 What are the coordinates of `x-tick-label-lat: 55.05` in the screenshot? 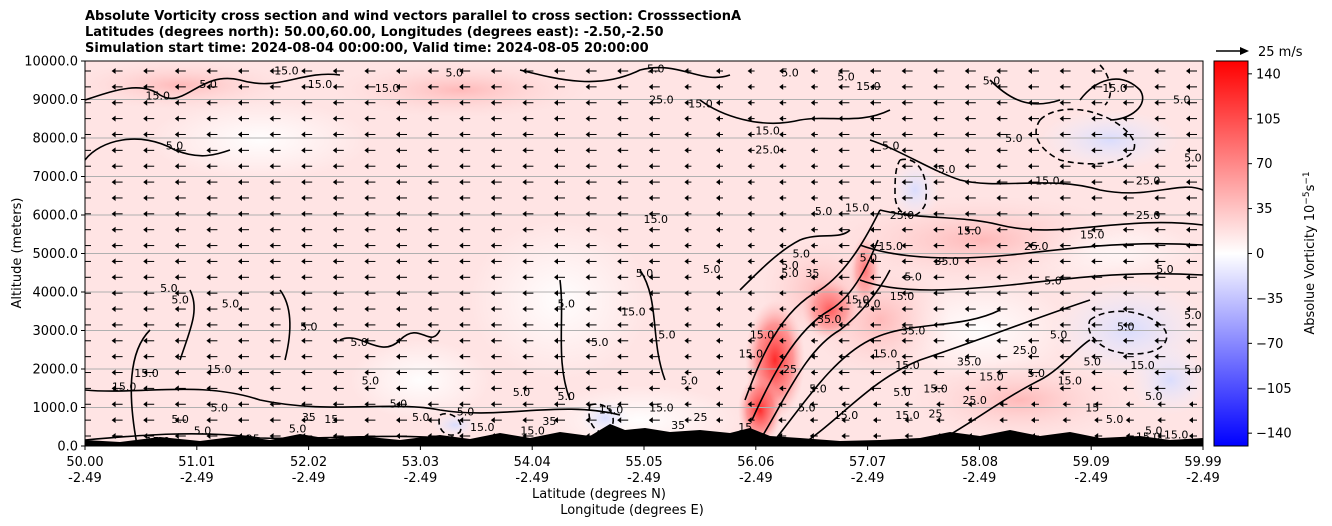 It's located at (643, 462).